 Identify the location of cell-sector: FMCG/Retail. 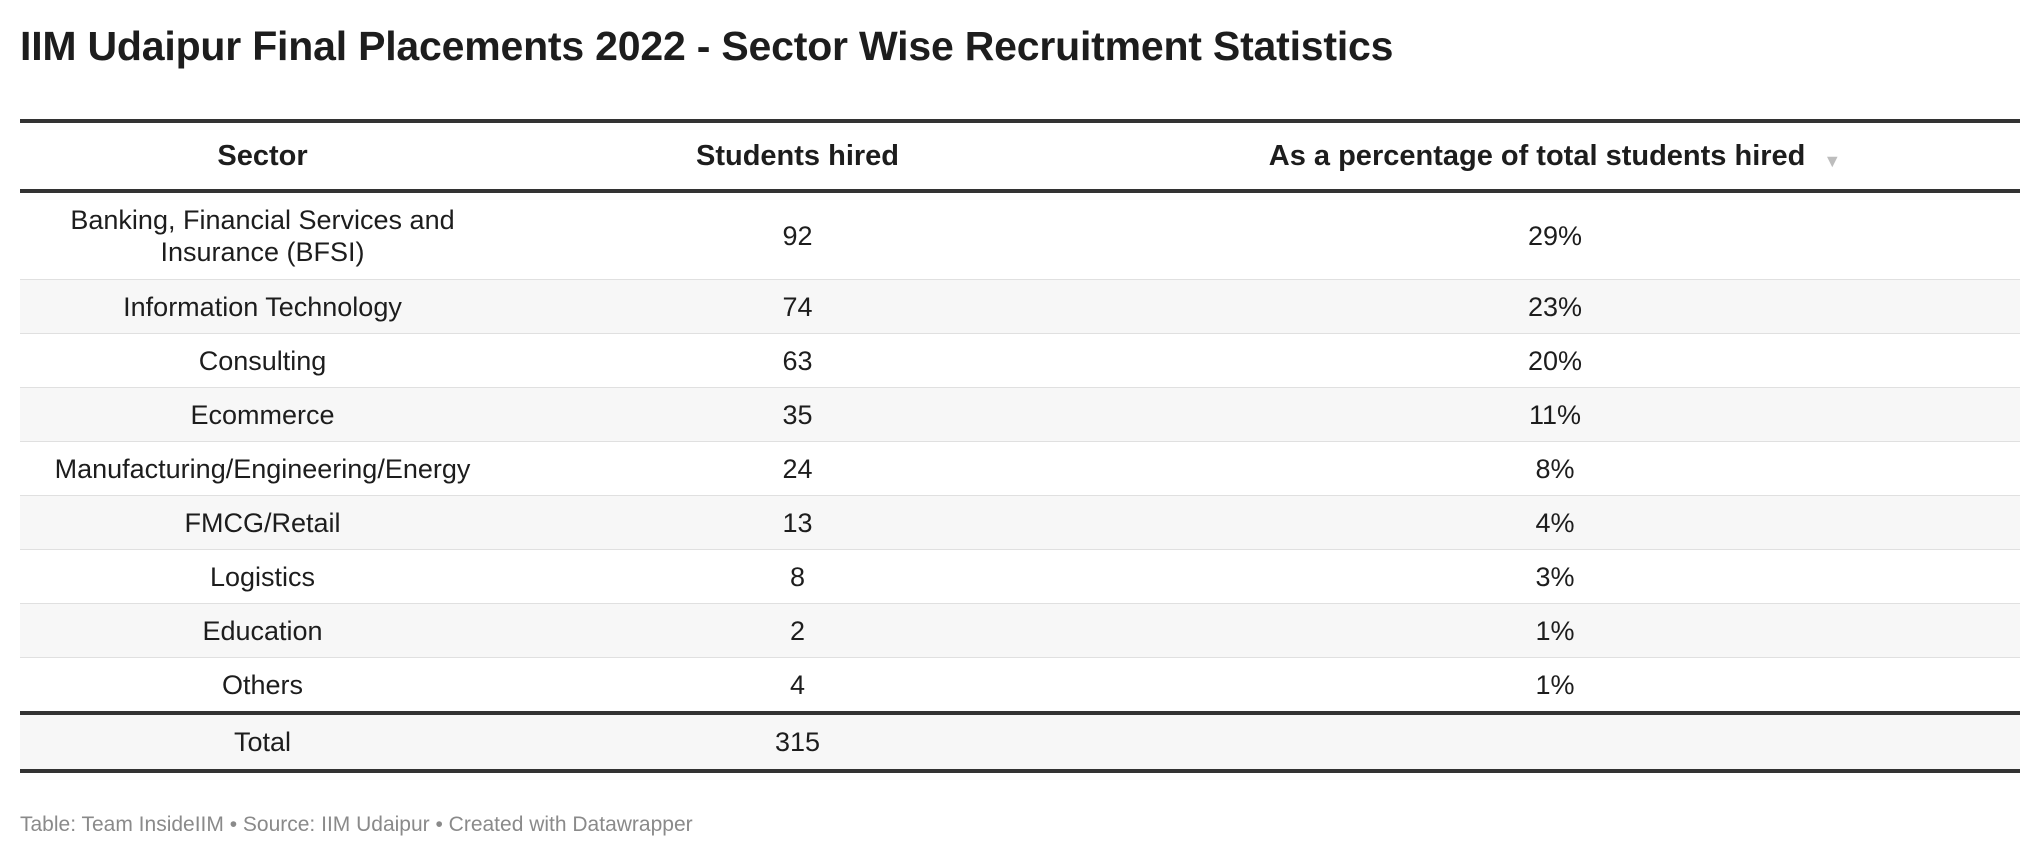
(262, 522).